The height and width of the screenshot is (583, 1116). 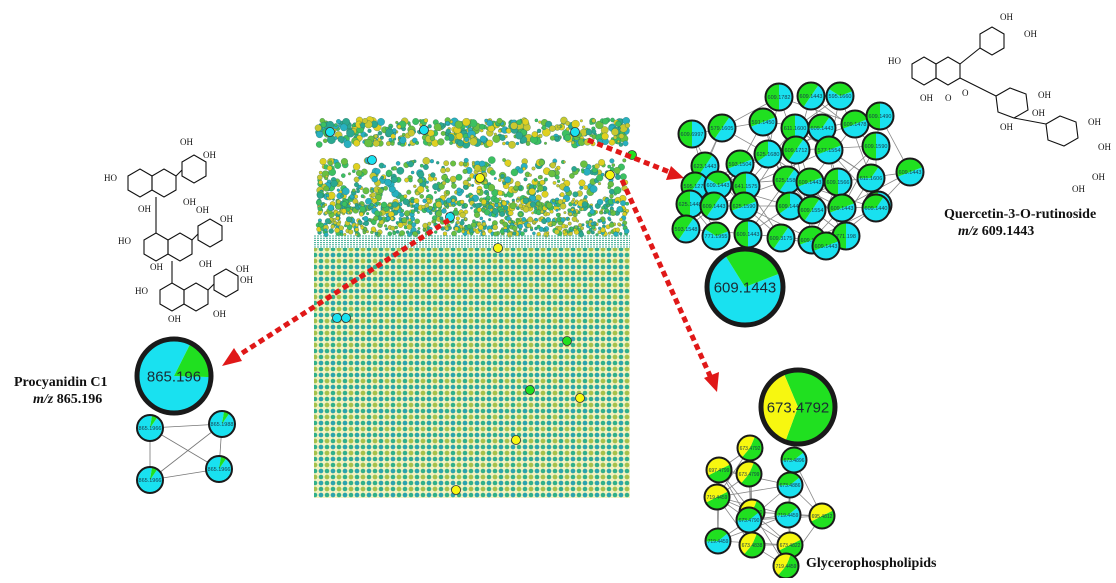 I want to click on glycero-hub-node: 673.4792, so click(x=798, y=407).